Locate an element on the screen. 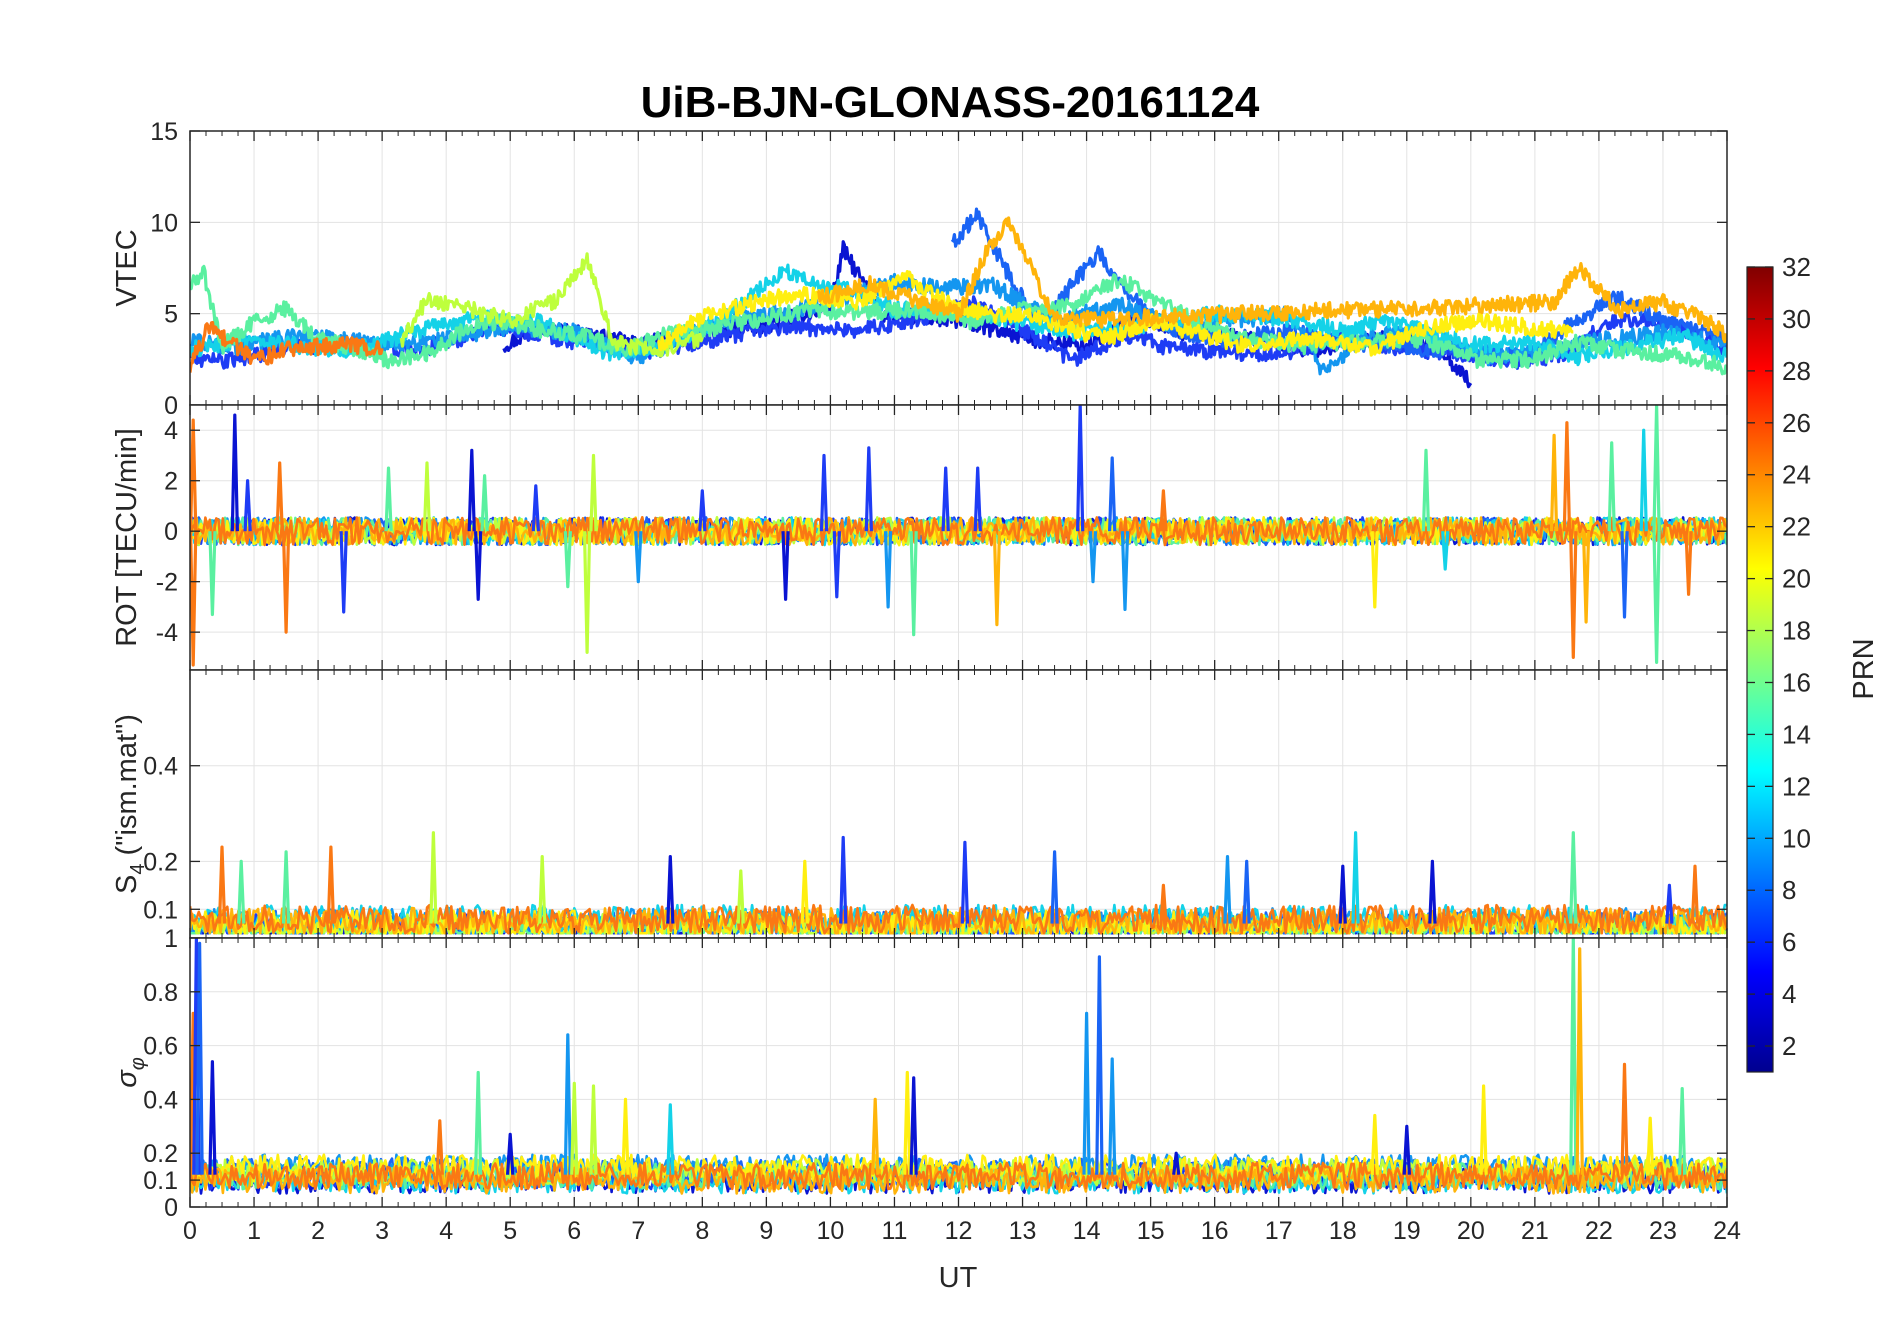  y-tick-label: 15 is located at coordinates (164, 132).